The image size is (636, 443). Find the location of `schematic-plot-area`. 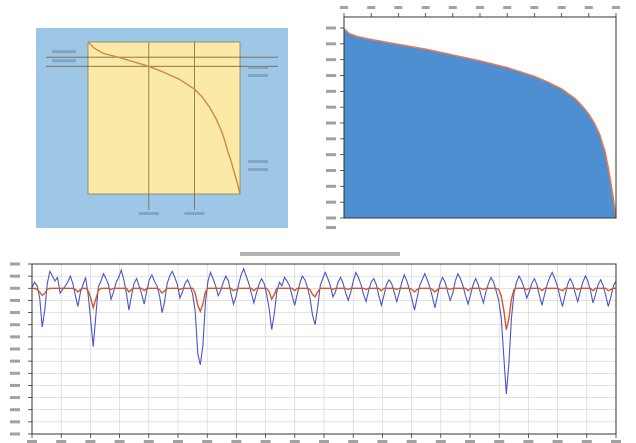

schematic-plot-area is located at coordinates (164, 118).